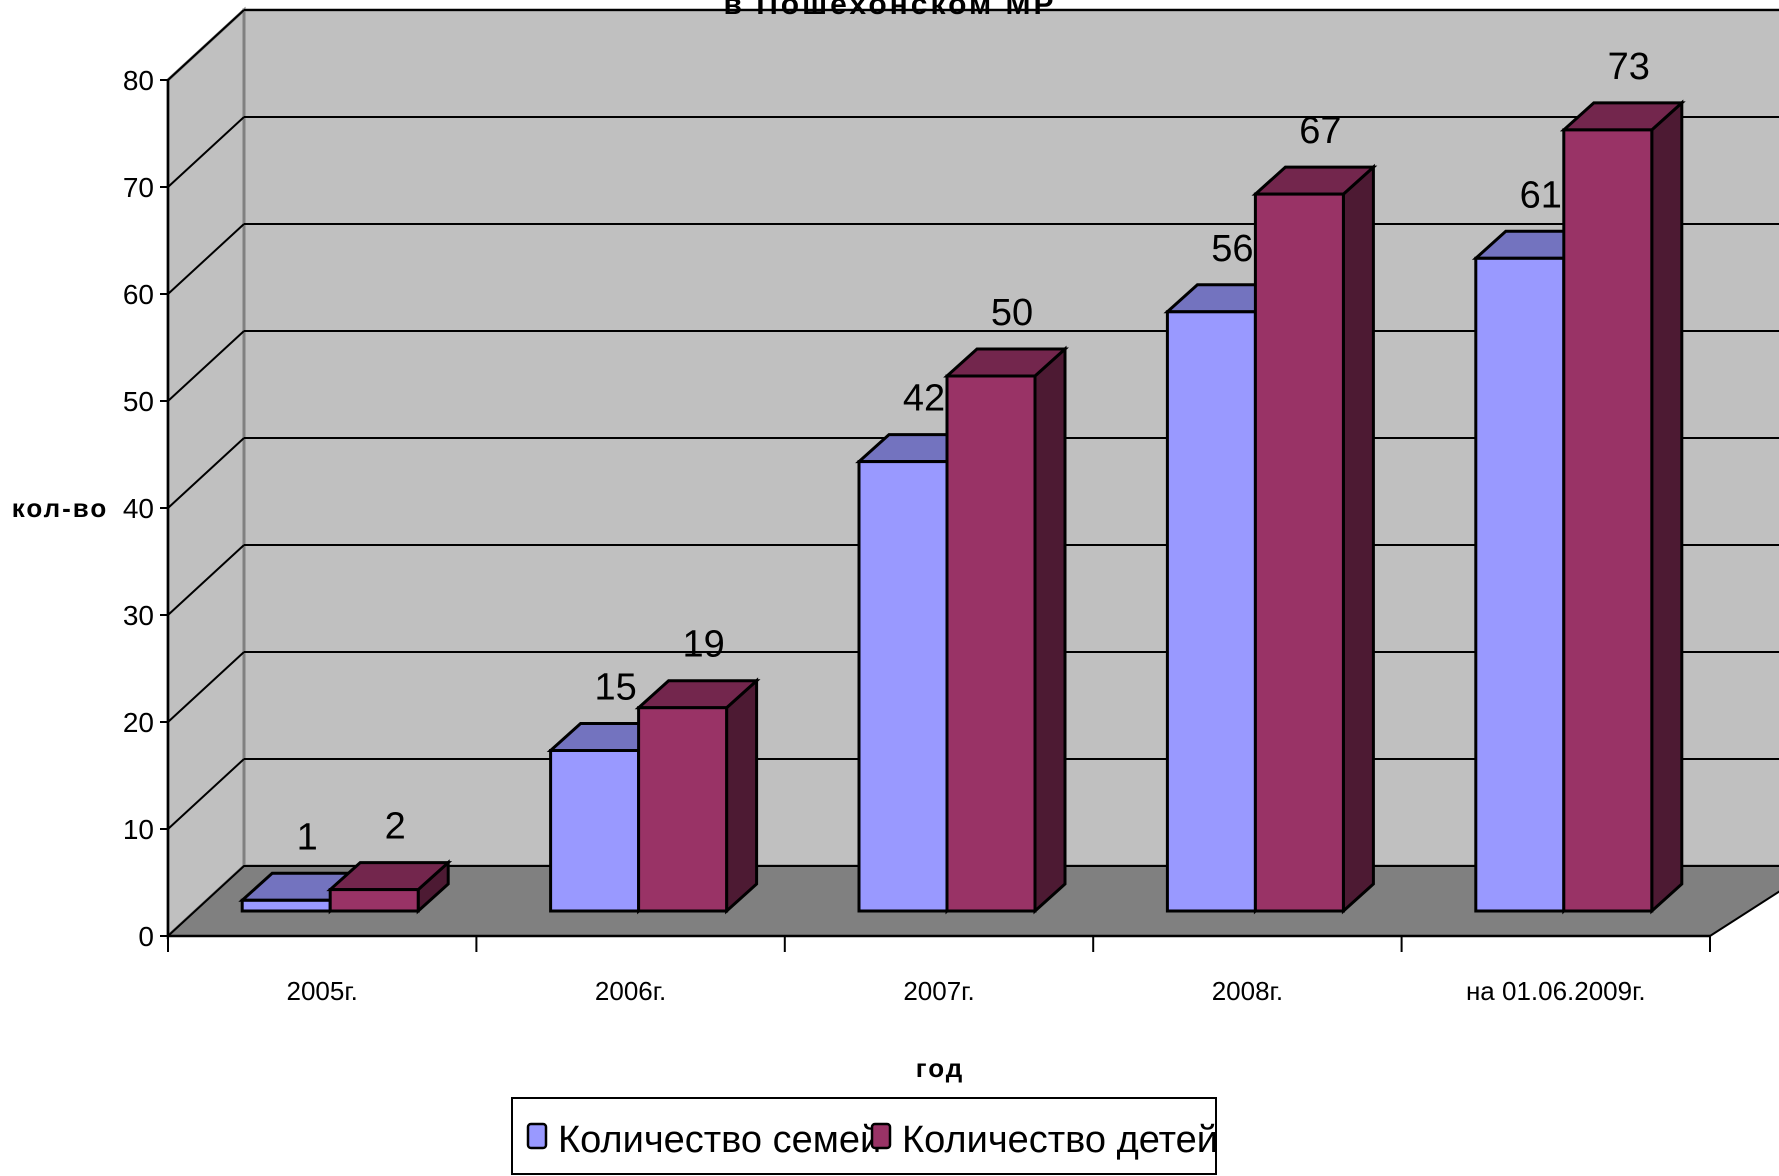 This screenshot has width=1779, height=1176. What do you see at coordinates (537, 1136) in the screenshot?
I see `legend-swatch-families` at bounding box center [537, 1136].